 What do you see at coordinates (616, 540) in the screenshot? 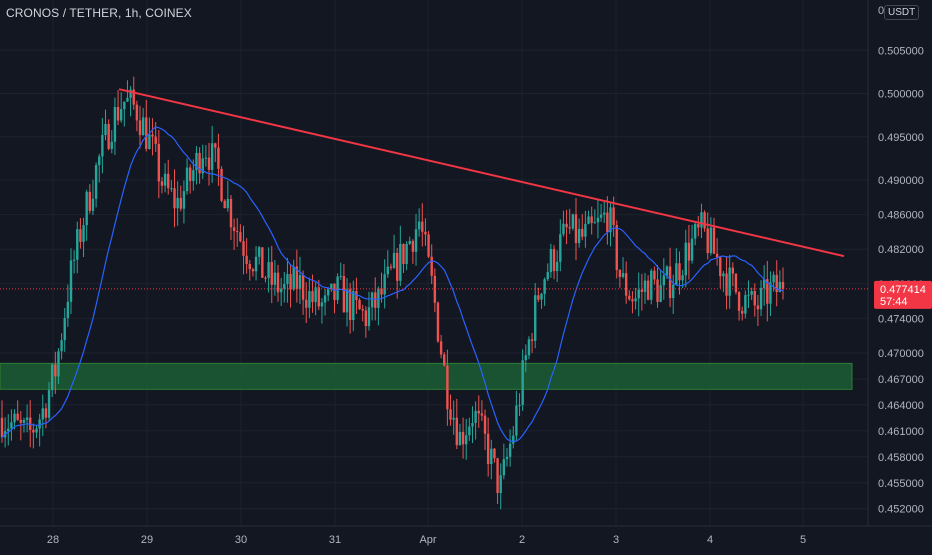
I see `x-tick-label: 3` at bounding box center [616, 540].